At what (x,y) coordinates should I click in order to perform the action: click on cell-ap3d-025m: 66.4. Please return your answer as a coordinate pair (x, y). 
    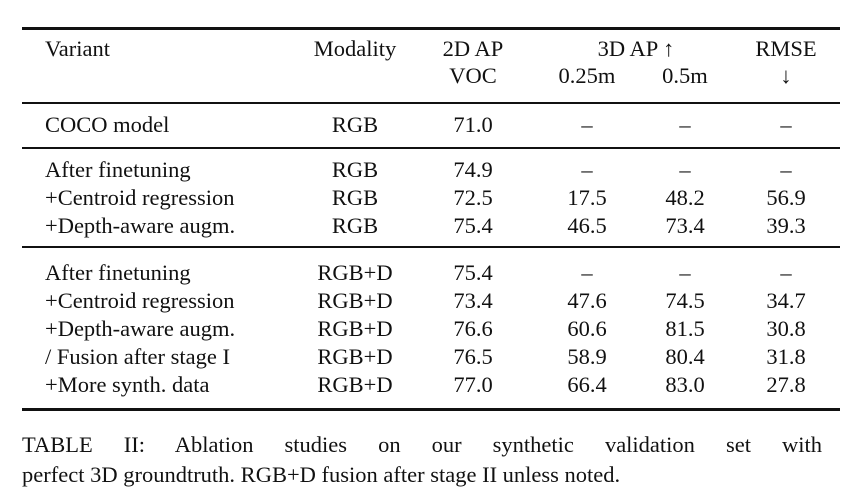
    Looking at the image, I should click on (587, 384).